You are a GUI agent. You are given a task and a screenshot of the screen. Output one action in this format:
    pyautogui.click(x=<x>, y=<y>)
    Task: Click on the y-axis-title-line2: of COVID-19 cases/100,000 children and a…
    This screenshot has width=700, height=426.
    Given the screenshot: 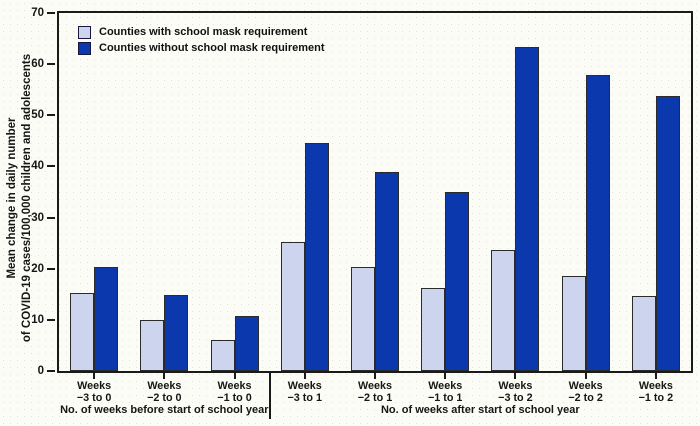 What is the action you would take?
    pyautogui.click(x=27, y=198)
    